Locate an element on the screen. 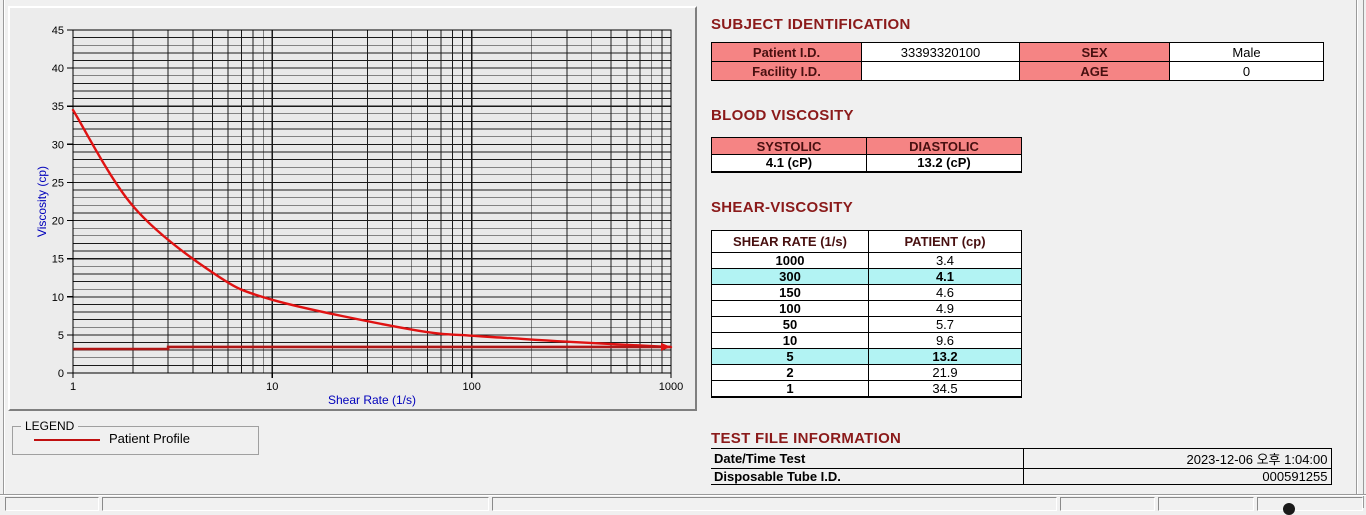 This screenshot has width=1366, height=515. table-header-row: SHEAR RATE (1/s) PATIENT (cp) is located at coordinates (866, 241).